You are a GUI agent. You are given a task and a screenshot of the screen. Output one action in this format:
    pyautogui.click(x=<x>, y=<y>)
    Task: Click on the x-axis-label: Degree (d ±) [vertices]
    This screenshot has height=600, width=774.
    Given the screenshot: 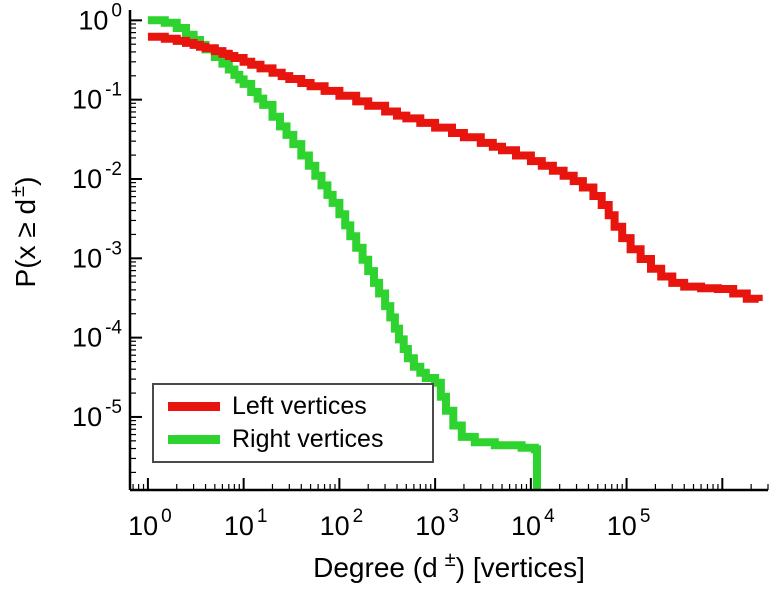 What is the action you would take?
    pyautogui.click(x=449, y=566)
    